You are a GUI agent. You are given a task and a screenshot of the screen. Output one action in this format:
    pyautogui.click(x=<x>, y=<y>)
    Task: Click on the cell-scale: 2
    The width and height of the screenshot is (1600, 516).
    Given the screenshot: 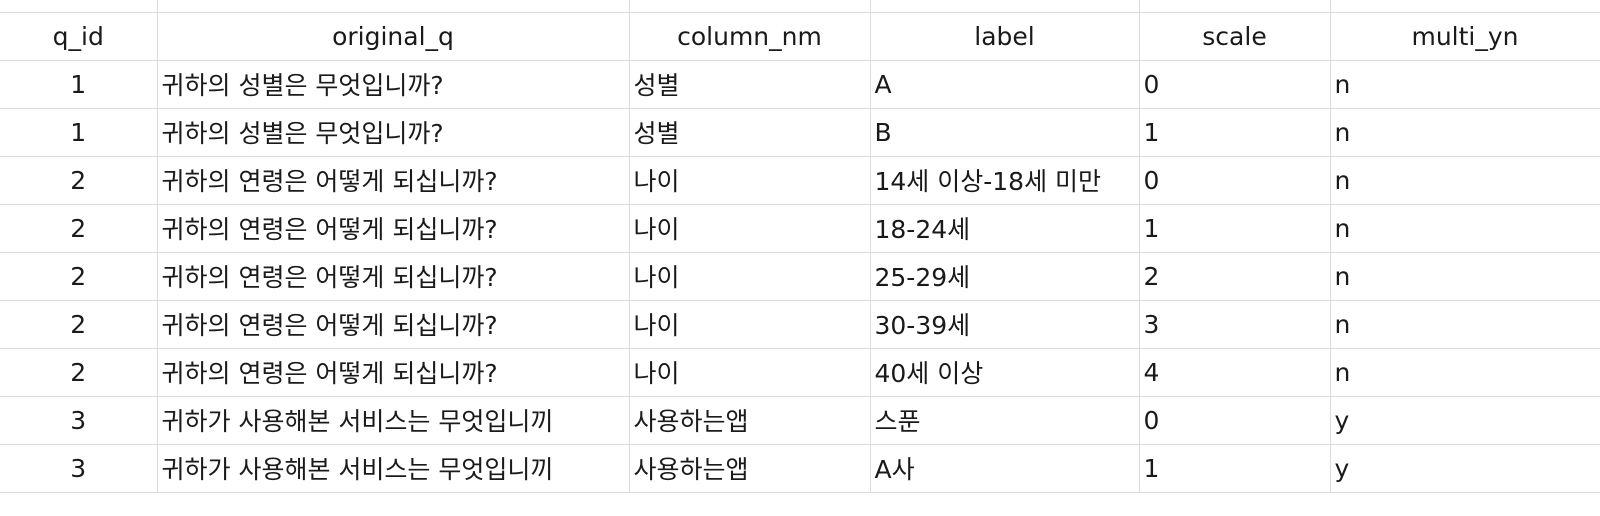 What is the action you would take?
    pyautogui.click(x=1235, y=276)
    